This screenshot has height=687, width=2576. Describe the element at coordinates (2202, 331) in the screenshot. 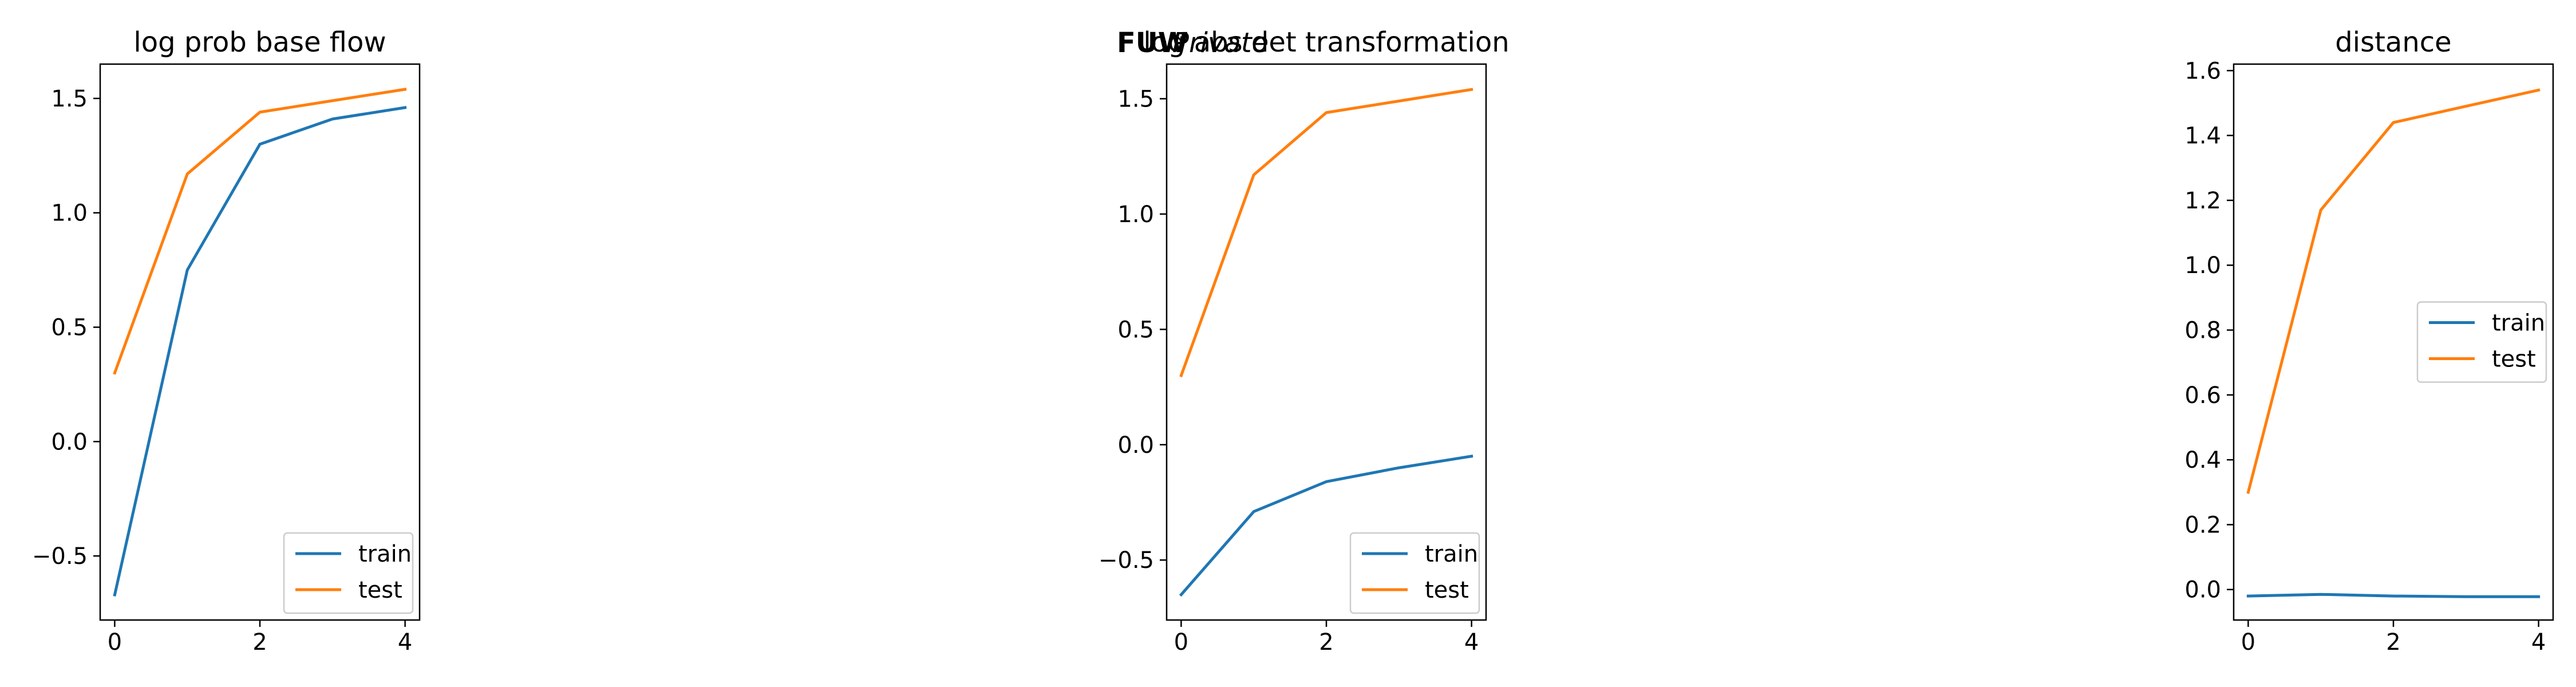

I see `y-tick-label: 0.8` at that location.